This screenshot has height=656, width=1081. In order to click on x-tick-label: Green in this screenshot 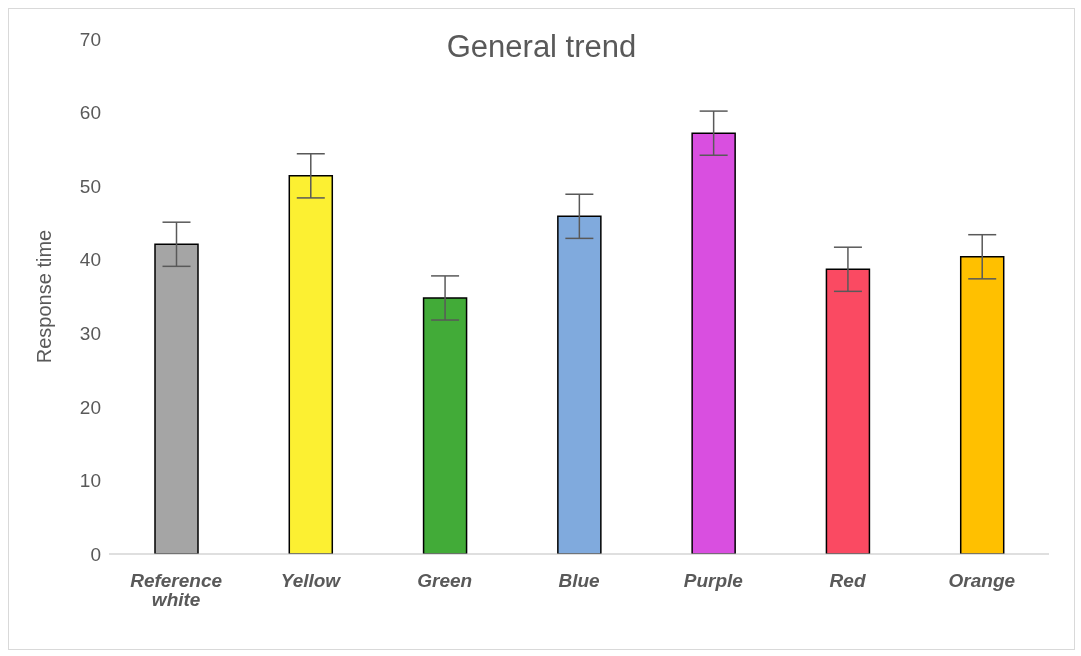, I will do `click(445, 581)`.